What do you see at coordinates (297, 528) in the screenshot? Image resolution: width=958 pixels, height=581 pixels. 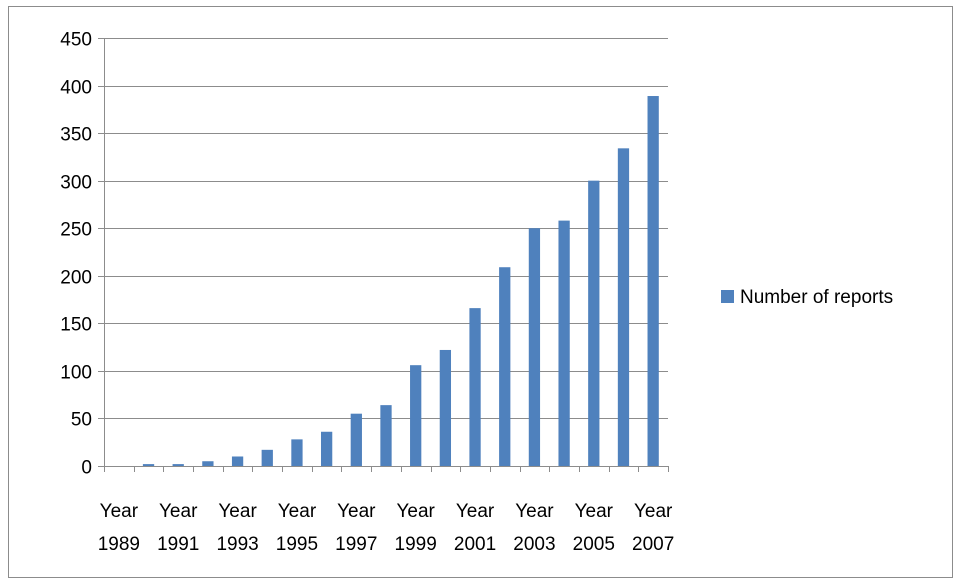 I see `x-tick-label: Year 1995` at bounding box center [297, 528].